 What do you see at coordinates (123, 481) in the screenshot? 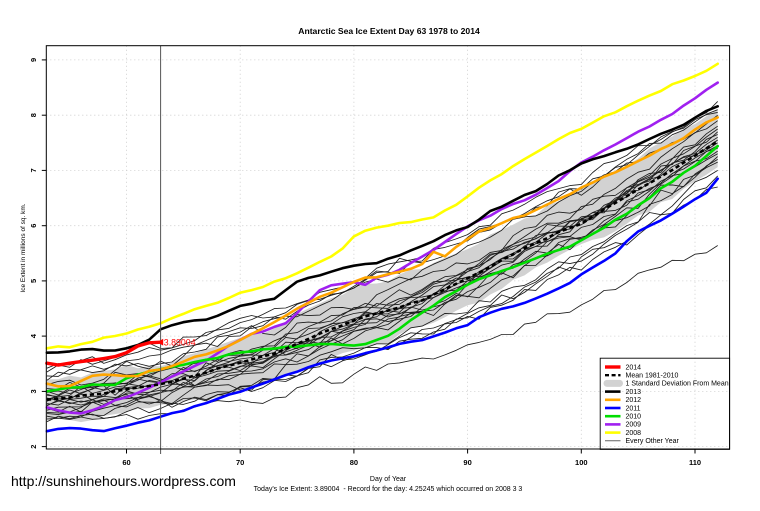
I see `svg-text:http://sunshinehours.wordpress: http://sunshinehours.wordpress.com` at bounding box center [123, 481].